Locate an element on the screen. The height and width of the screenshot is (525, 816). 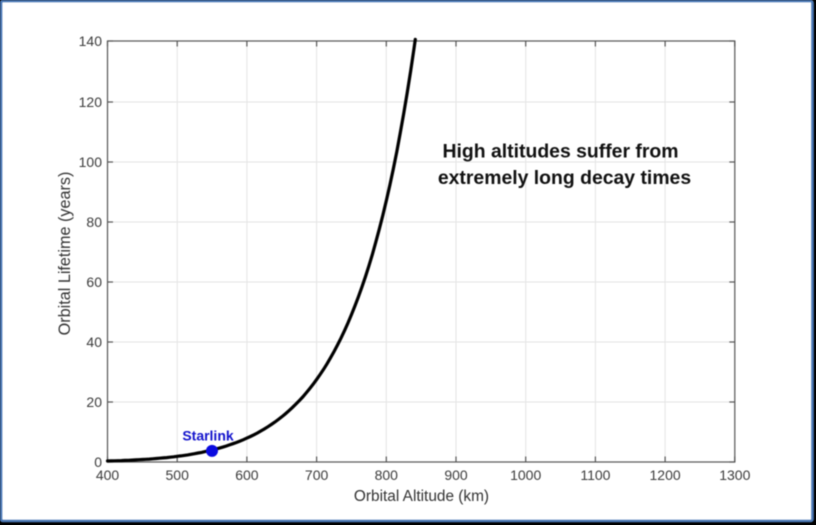
svg-text: 120 is located at coordinates (91, 102).